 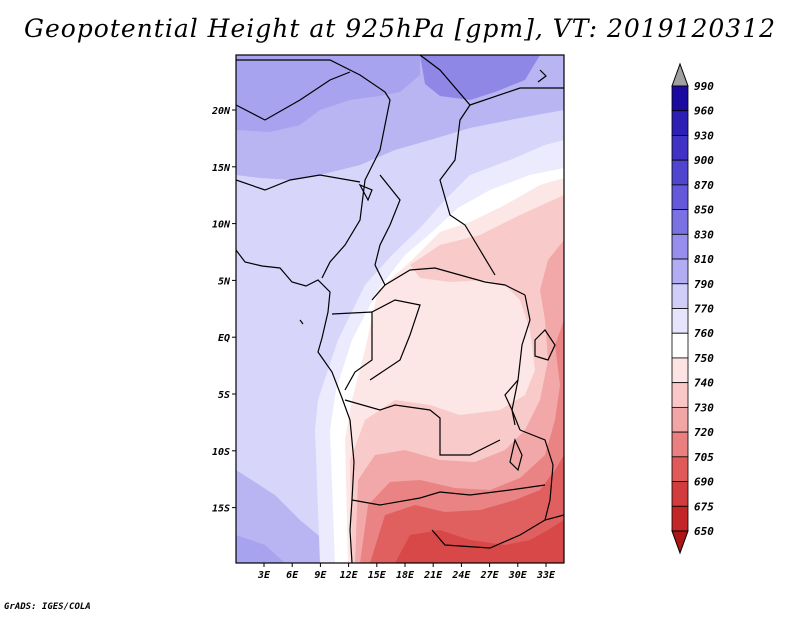 I want to click on lon-label: 6E, so click(x=292, y=575).